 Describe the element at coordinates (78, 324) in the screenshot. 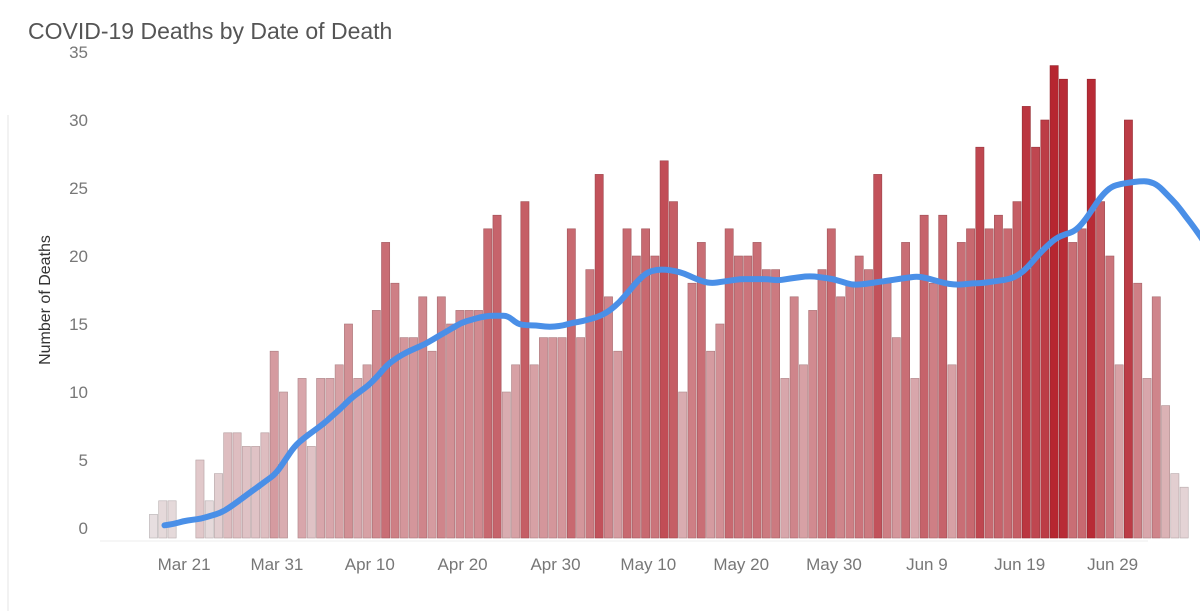

I see `y-tick-label: 15` at that location.